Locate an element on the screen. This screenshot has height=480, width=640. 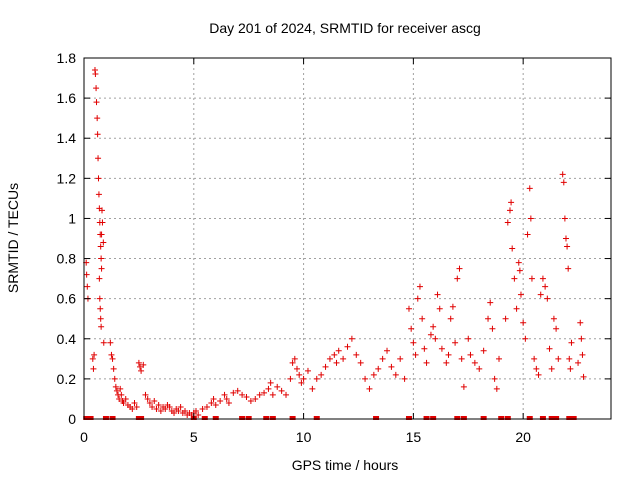
y-tick-label: 1.2 is located at coordinates (67, 178).